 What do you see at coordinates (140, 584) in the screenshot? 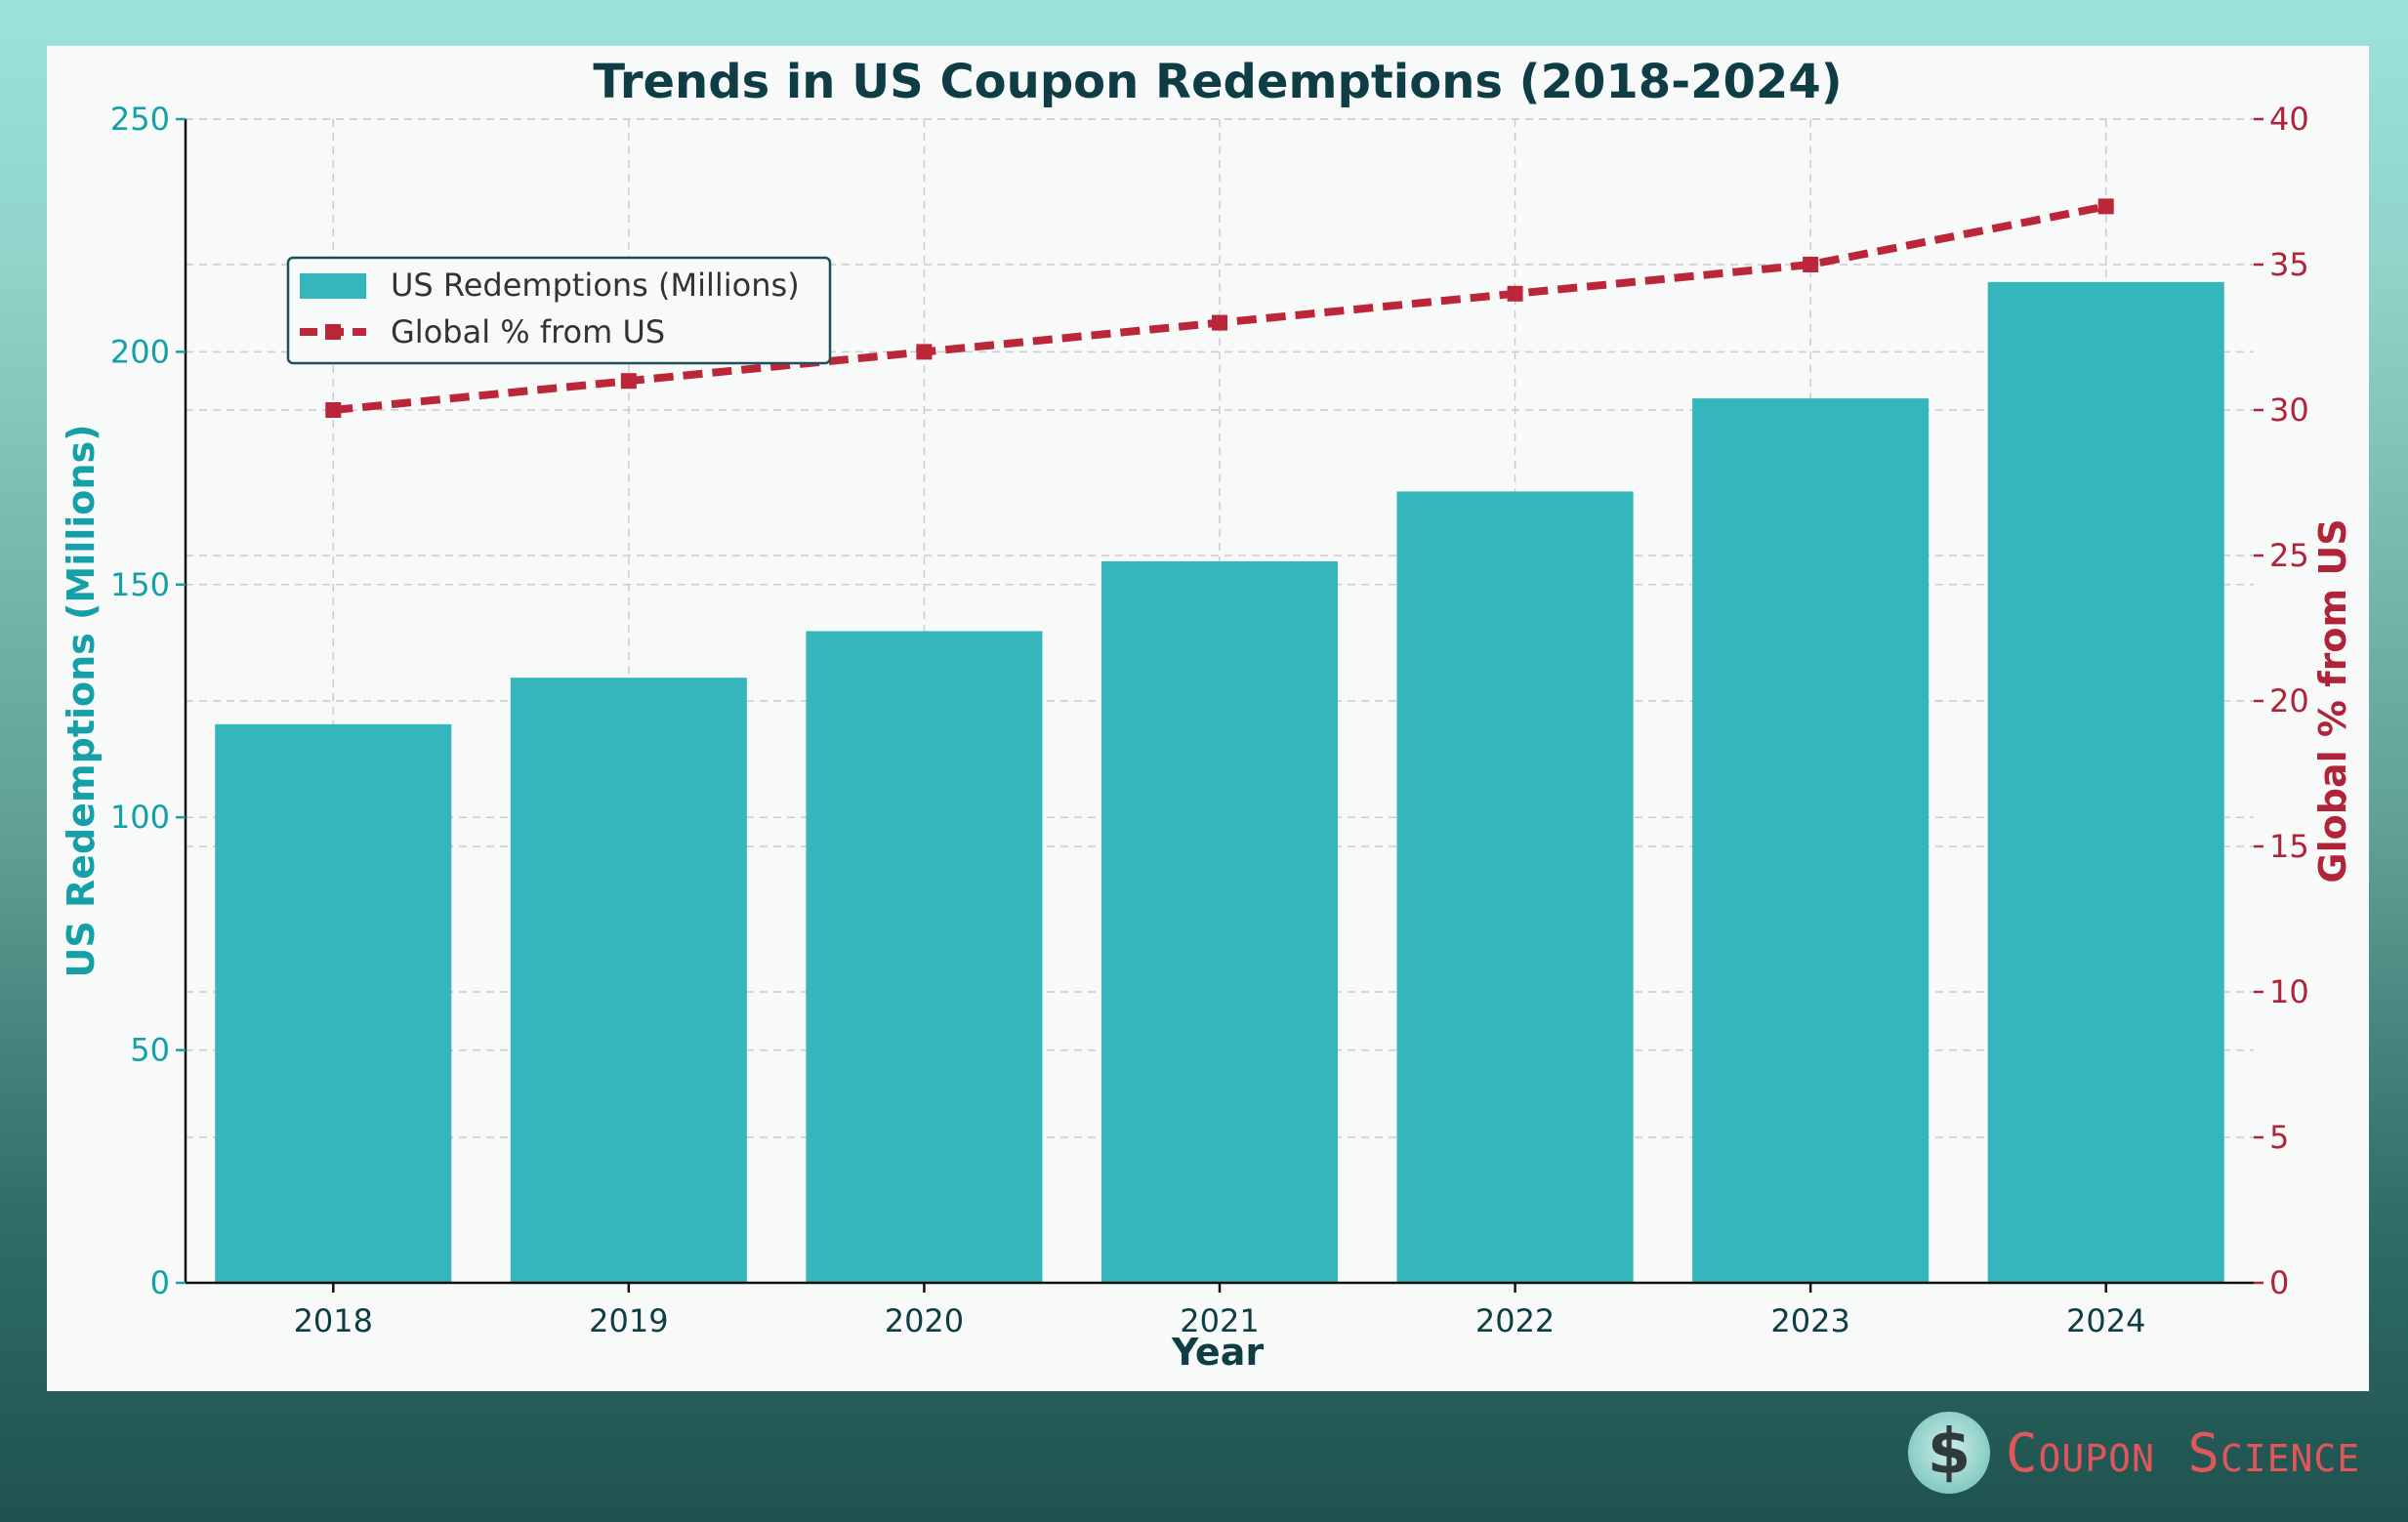
I see `y-tick-label: 150` at bounding box center [140, 584].